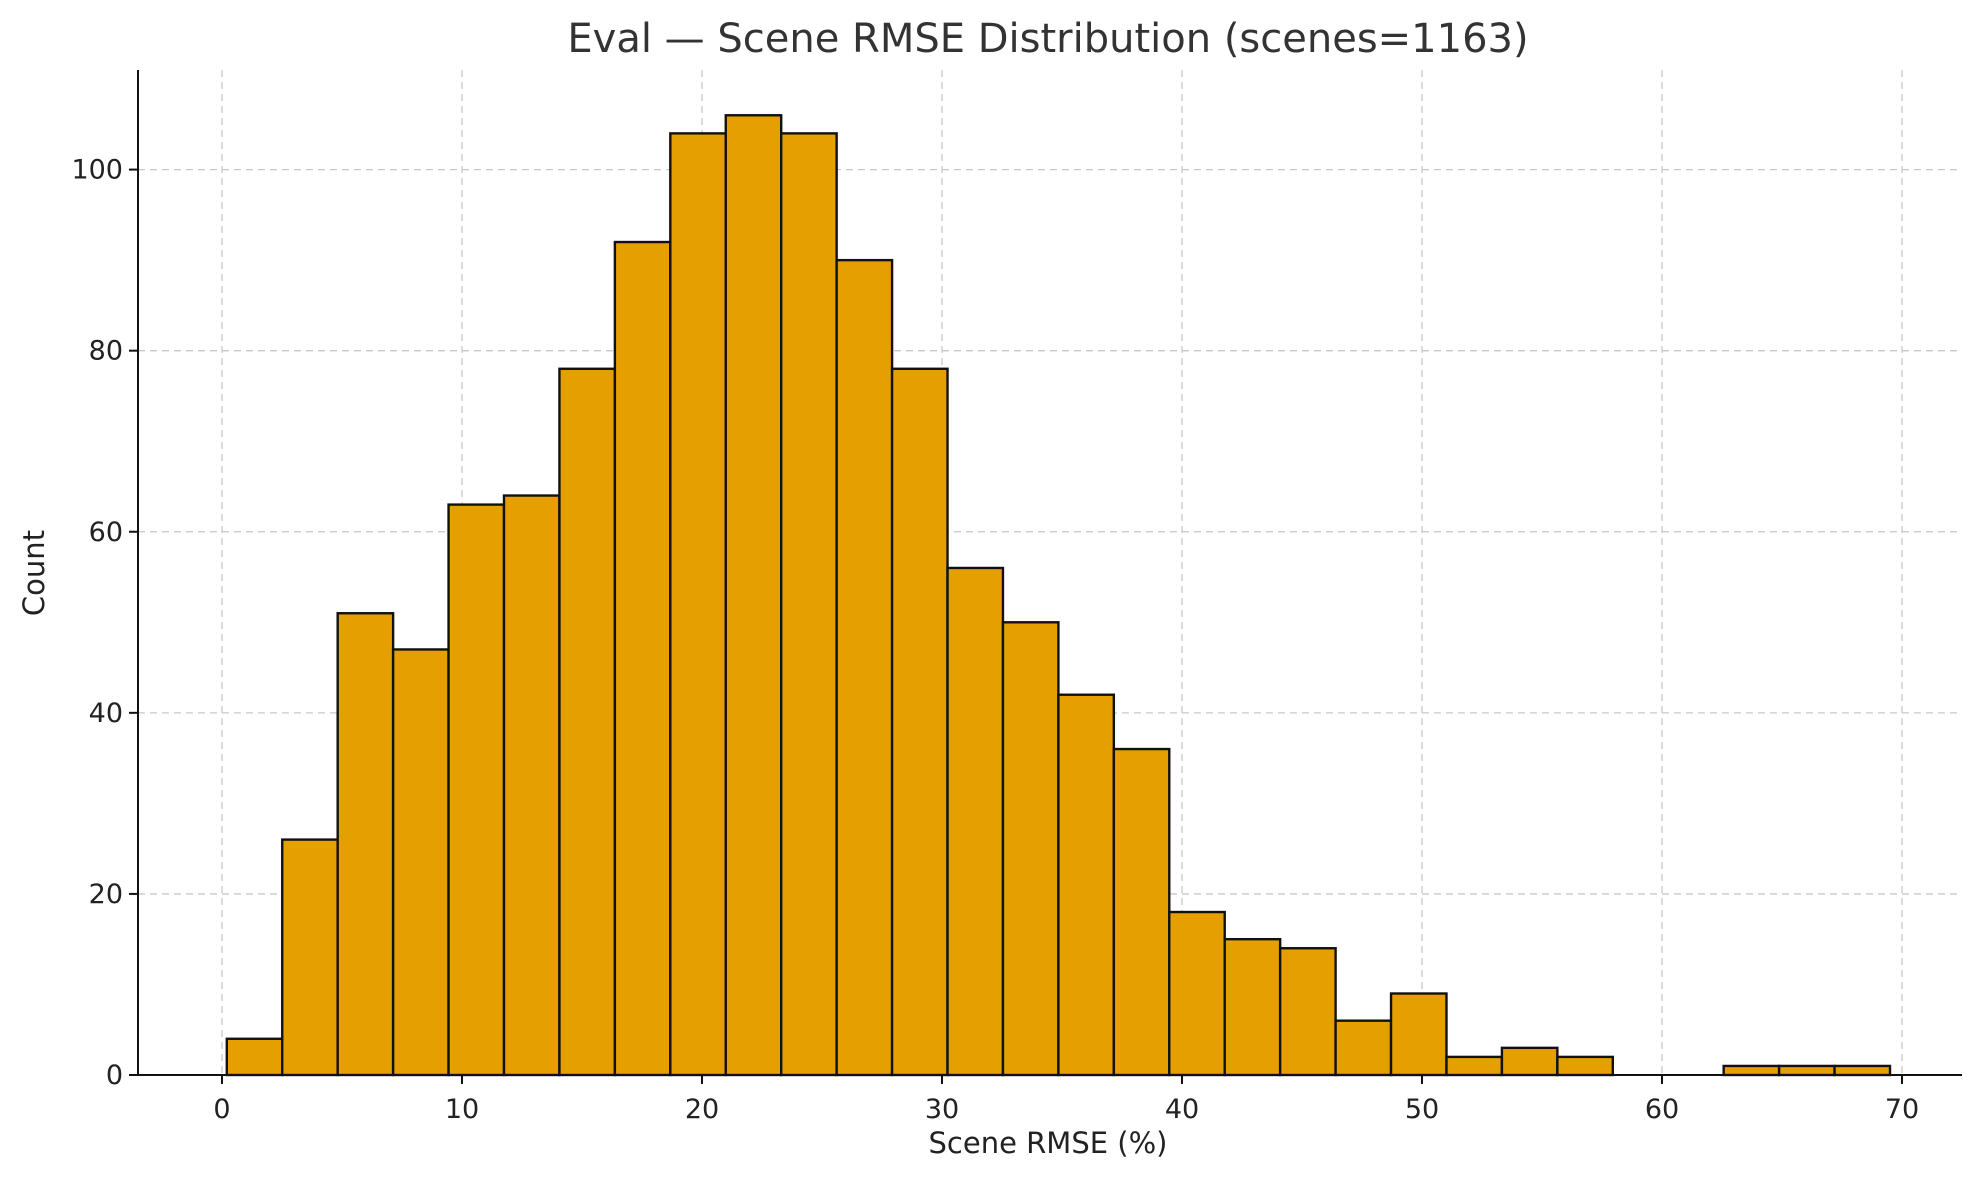 This screenshot has height=1180, width=1979. Describe the element at coordinates (1422, 1109) in the screenshot. I see `x-tick-label: 50` at that location.